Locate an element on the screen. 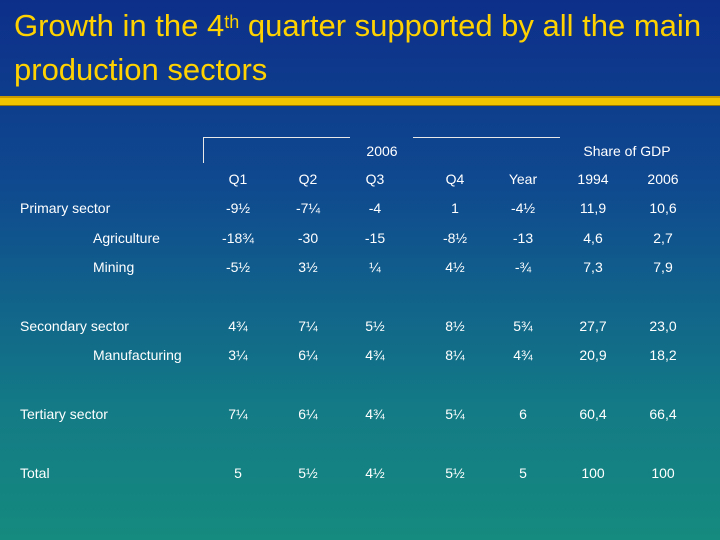  table-cell: 5¾ is located at coordinates (523, 326).